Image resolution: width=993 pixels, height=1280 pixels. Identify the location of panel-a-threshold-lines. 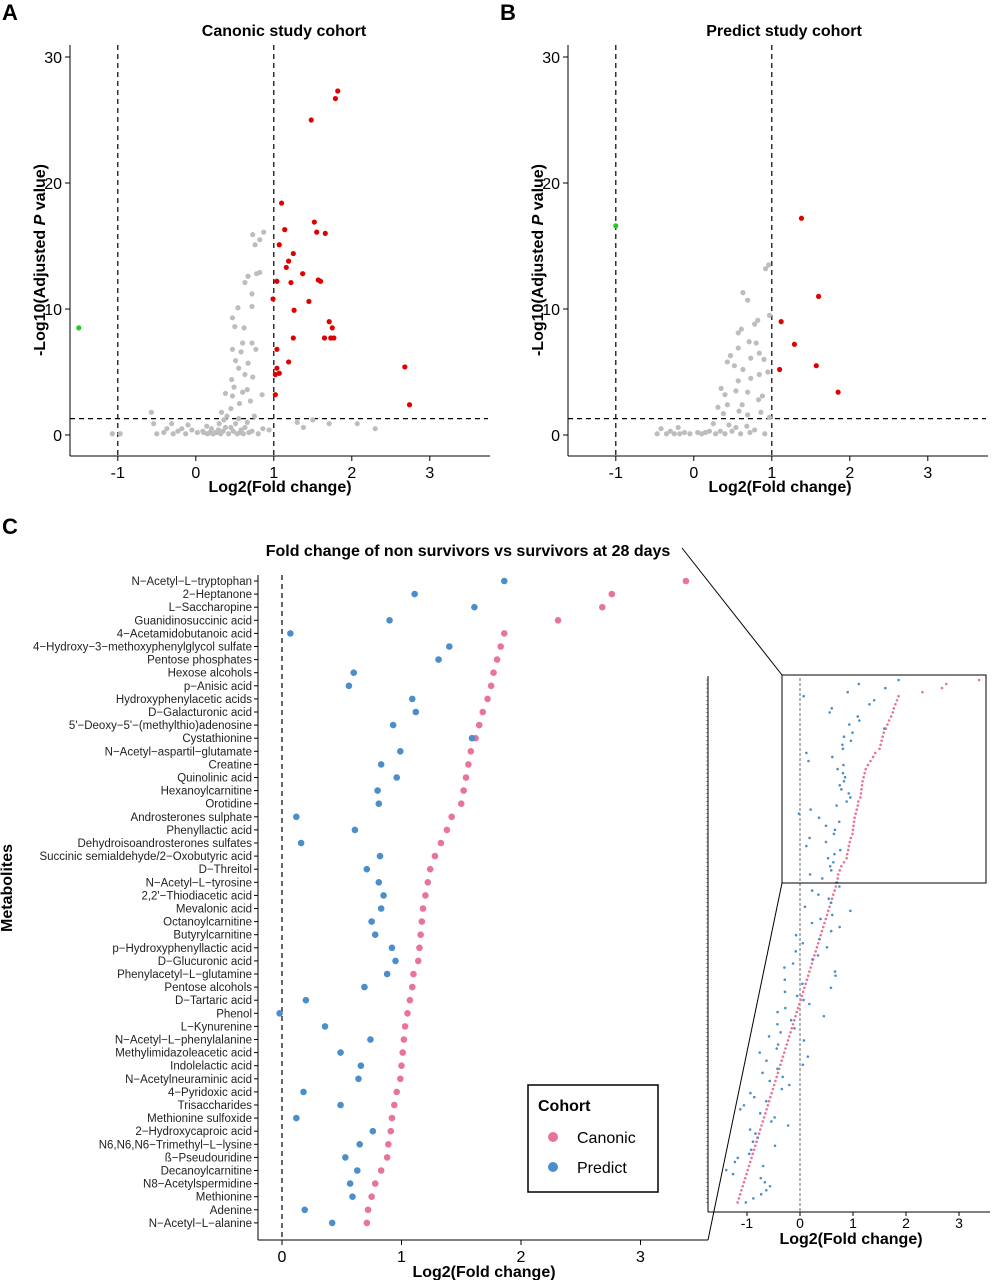
(279, 250).